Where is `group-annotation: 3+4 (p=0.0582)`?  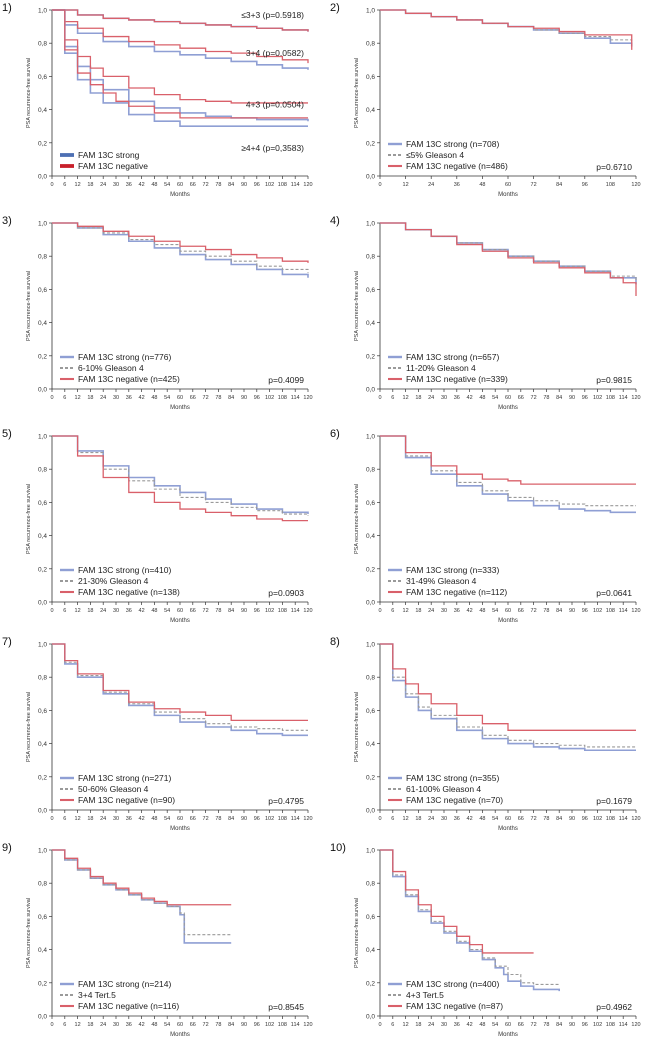
group-annotation: 3+4 (p=0.0582) is located at coordinates (275, 53).